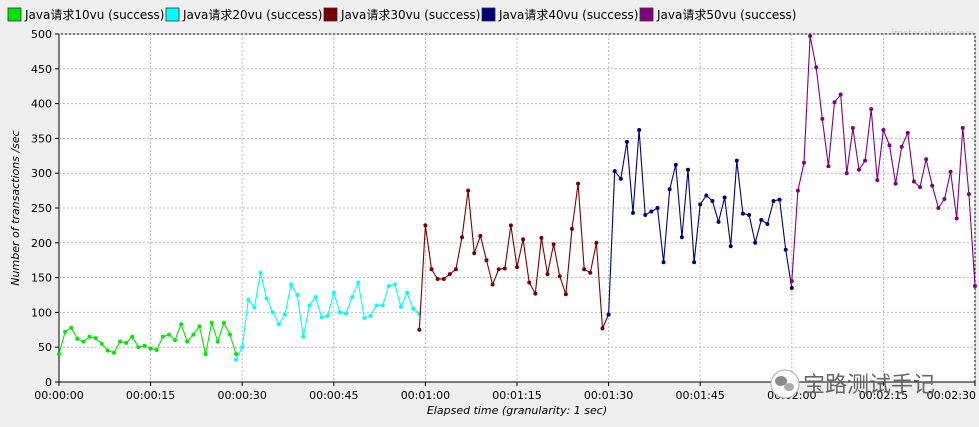 Image resolution: width=979 pixels, height=427 pixels. I want to click on y-tick-label: 250, so click(41, 208).